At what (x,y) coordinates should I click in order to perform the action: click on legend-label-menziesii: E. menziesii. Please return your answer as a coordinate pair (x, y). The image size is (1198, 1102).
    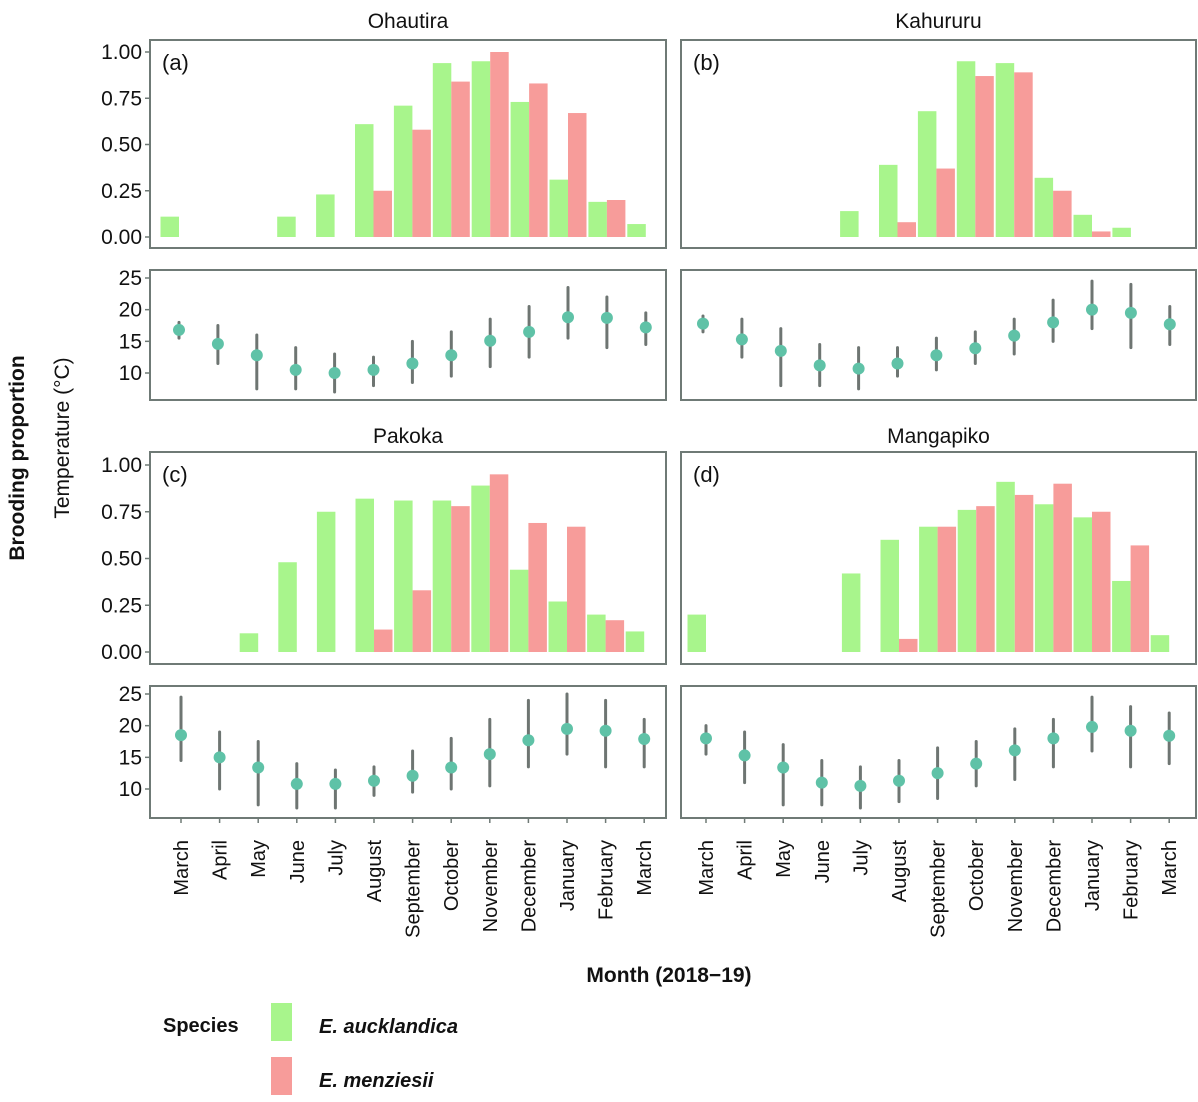
    Looking at the image, I should click on (376, 1081).